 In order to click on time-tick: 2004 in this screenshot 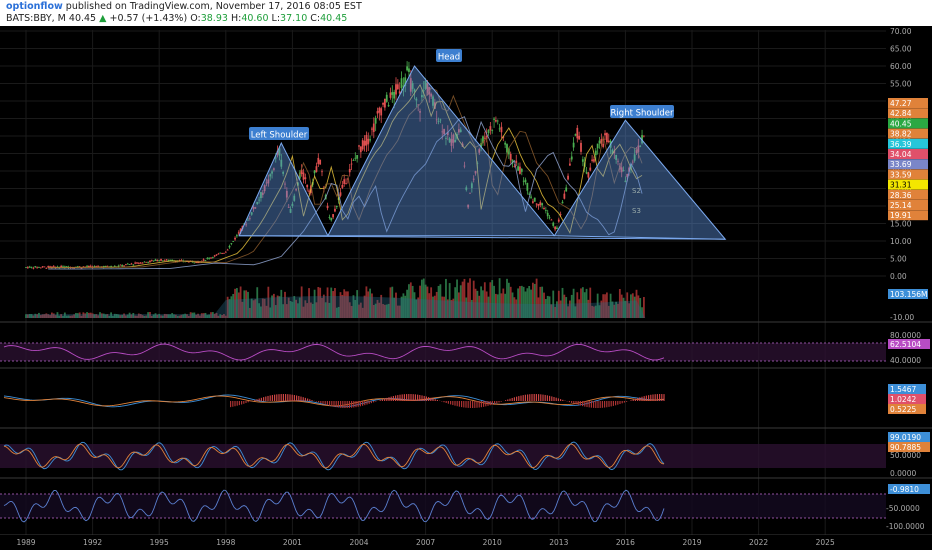, I will do `click(358, 542)`.